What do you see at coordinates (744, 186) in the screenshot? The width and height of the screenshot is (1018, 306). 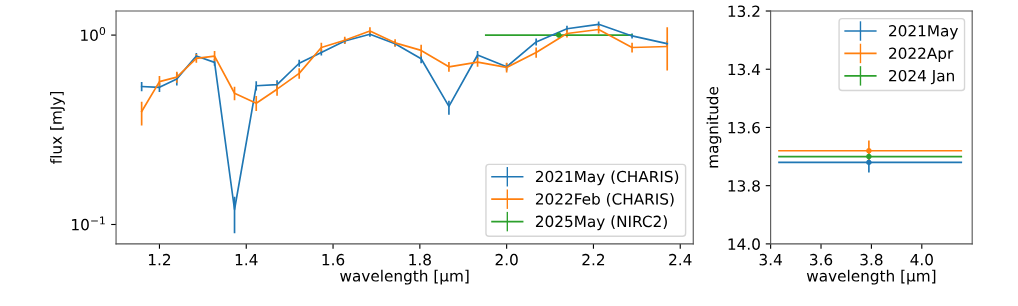 I see `y-tick-label: 13.8` at bounding box center [744, 186].